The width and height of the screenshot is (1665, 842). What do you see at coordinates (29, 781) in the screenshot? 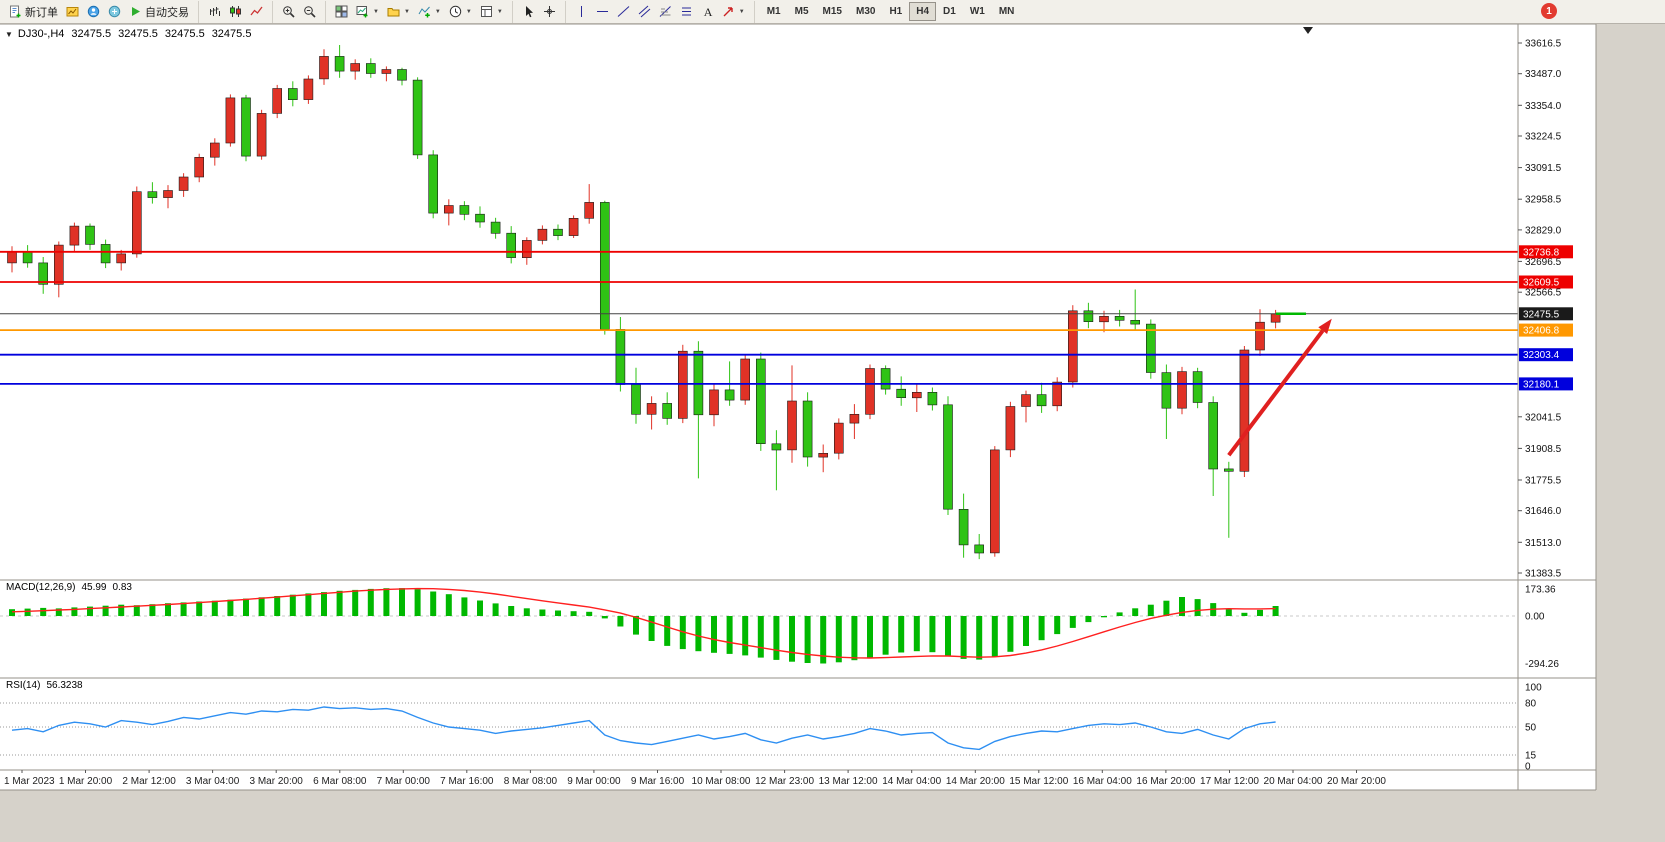
I see `svg-text: 1 Mar 2023` at bounding box center [29, 781].